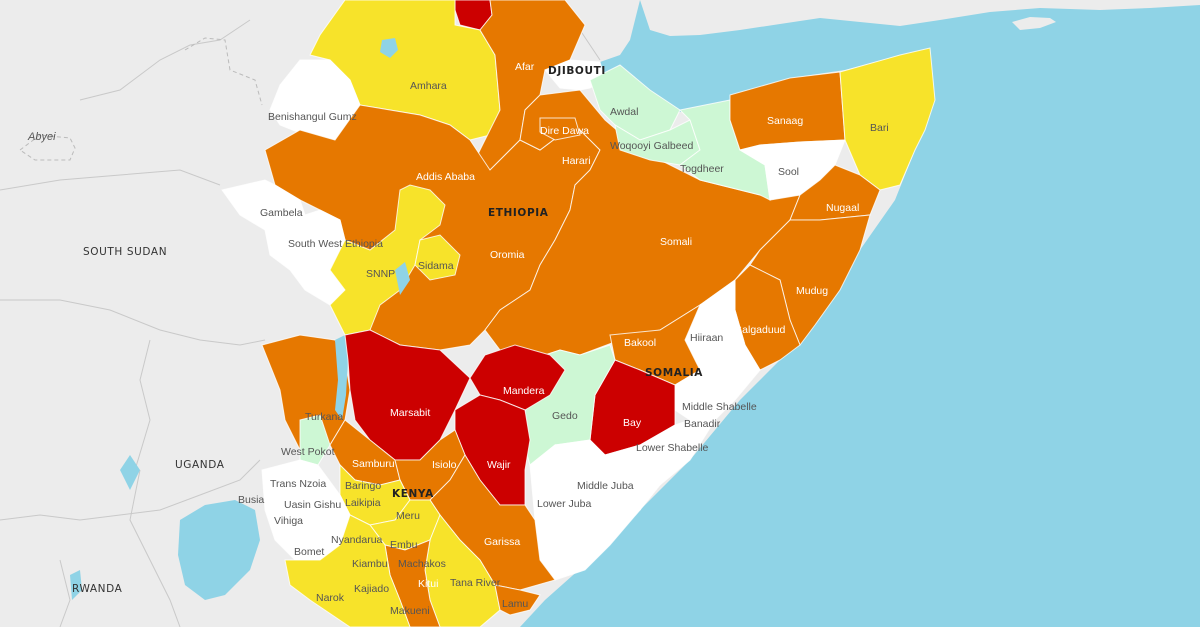  Describe the element at coordinates (97, 589) in the screenshot. I see `label-rwanda: RWANDA` at that location.